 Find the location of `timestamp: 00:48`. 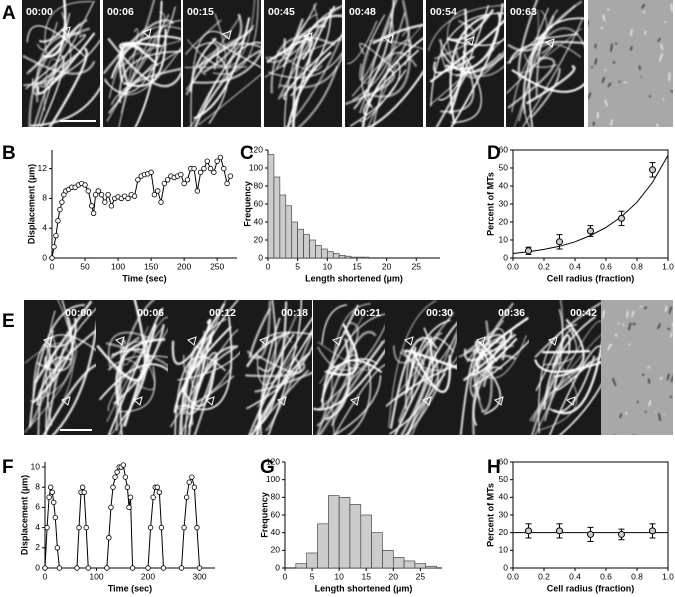

timestamp: 00:48 is located at coordinates (362, 12).